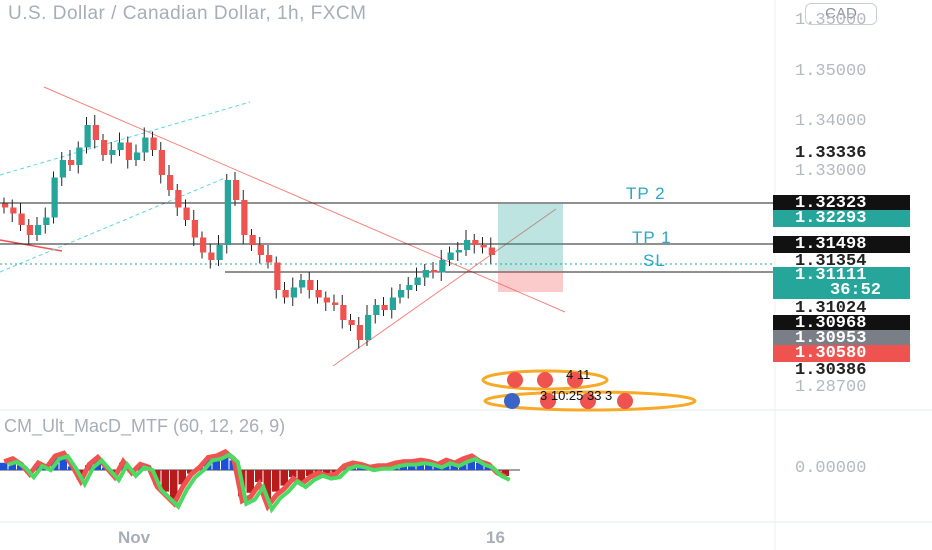 The image size is (932, 550). Describe the element at coordinates (113, 225) in the screenshot. I see `channel-lower` at that location.